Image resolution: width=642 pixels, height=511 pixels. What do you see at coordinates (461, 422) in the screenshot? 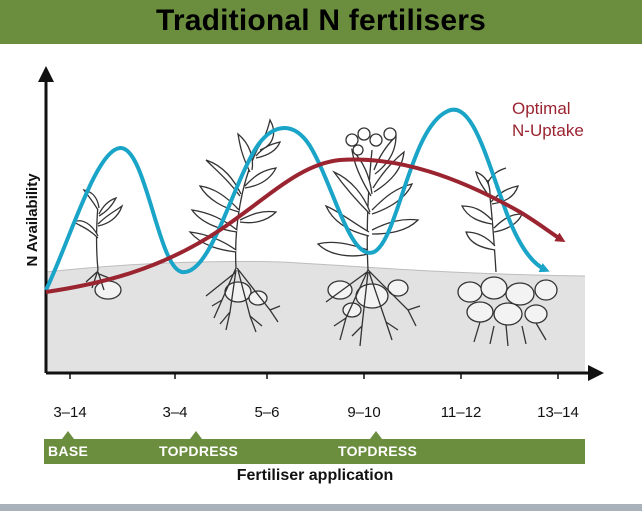
I see `x-tick-label: 11–12` at bounding box center [461, 422].